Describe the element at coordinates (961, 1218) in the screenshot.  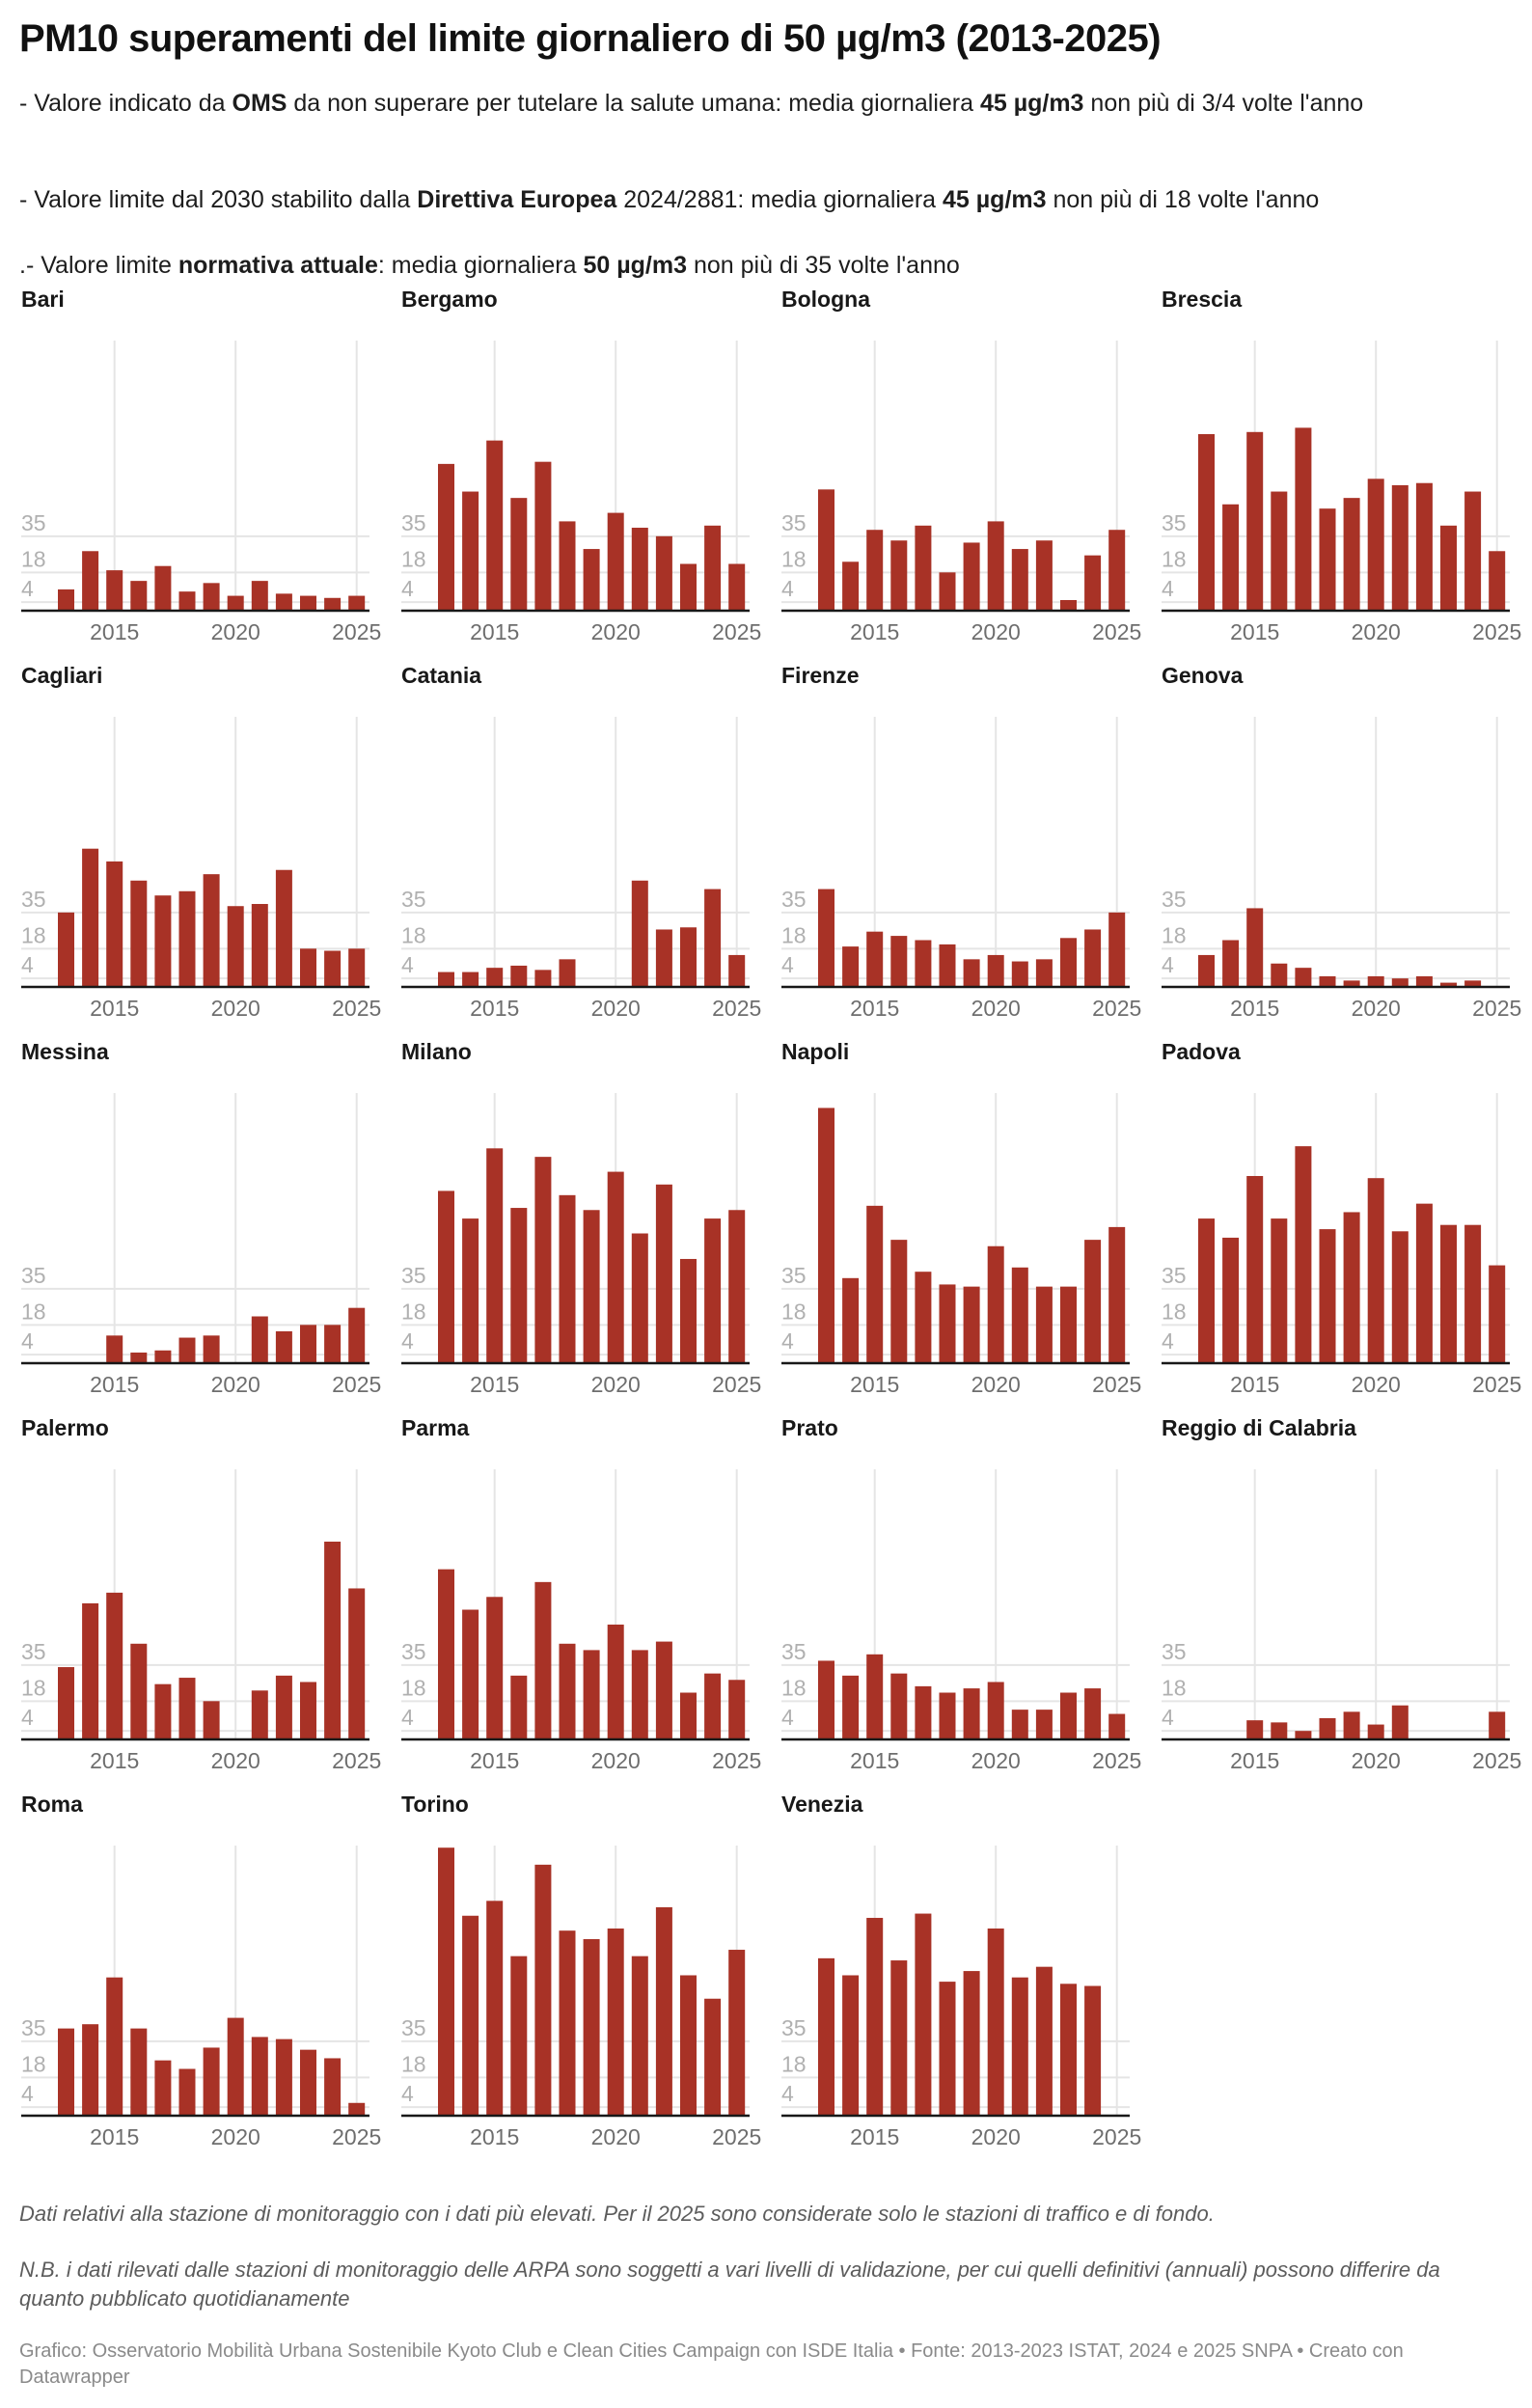
I see `panel-napoli: Napoli 4 18 35 2015 2020 2025` at that location.